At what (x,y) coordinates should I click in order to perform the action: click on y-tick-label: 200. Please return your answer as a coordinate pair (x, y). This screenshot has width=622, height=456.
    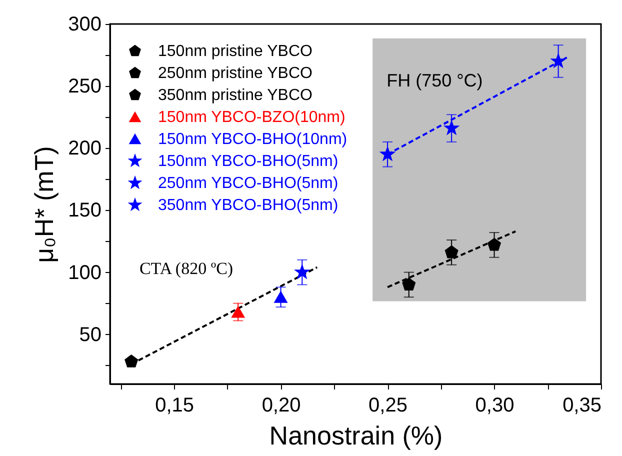
    Looking at the image, I should click on (85, 149).